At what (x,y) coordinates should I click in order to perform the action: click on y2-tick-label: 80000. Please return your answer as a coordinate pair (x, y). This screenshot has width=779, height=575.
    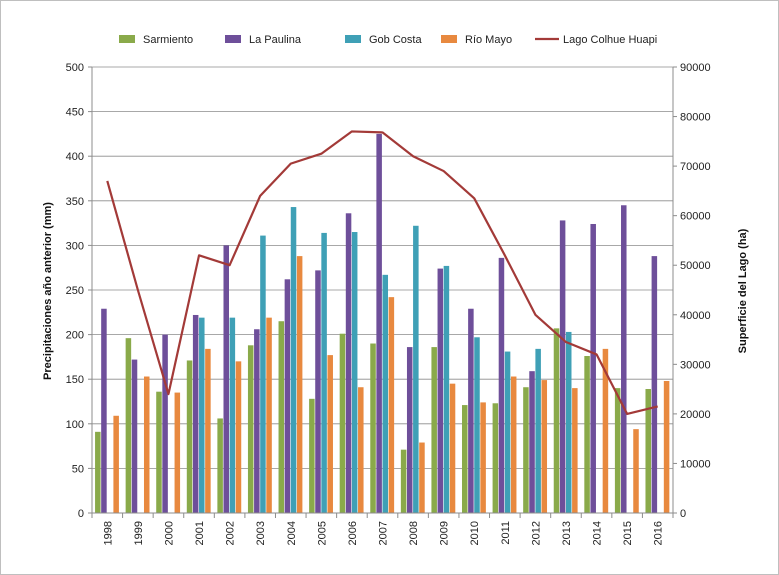
    Looking at the image, I should click on (695, 118).